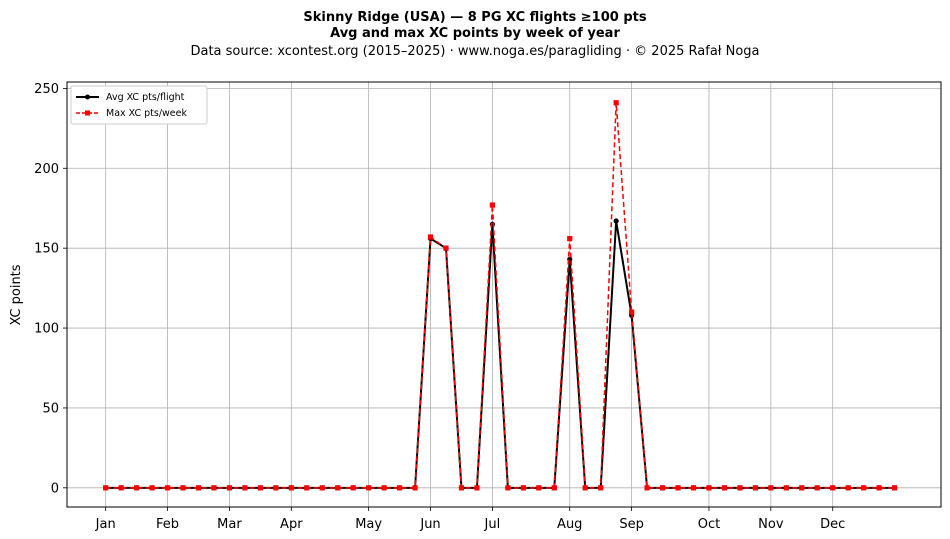  What do you see at coordinates (291, 524) in the screenshot?
I see `x-tick-label: Apr` at bounding box center [291, 524].